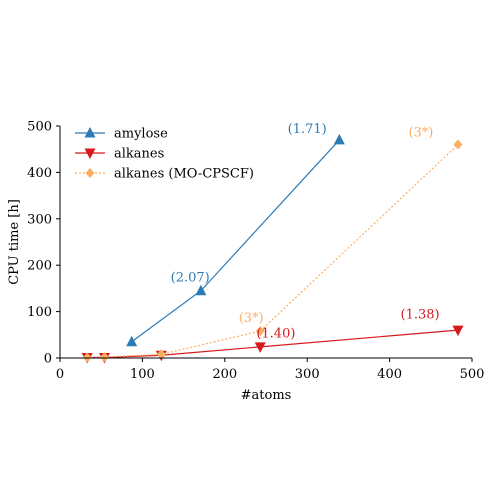 The height and width of the screenshot is (500, 500). Describe the element at coordinates (307, 129) in the screenshot. I see `data-label: (1.71)` at that location.